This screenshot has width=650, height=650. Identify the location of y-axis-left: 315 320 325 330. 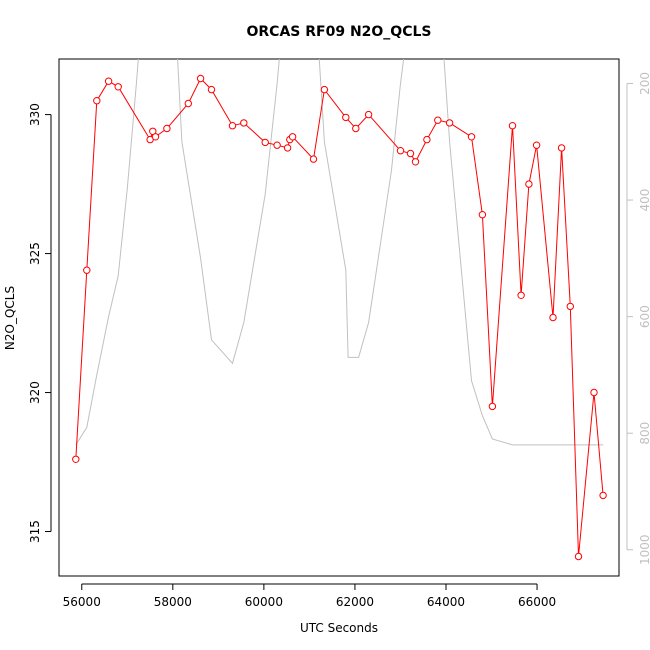
(40, 323).